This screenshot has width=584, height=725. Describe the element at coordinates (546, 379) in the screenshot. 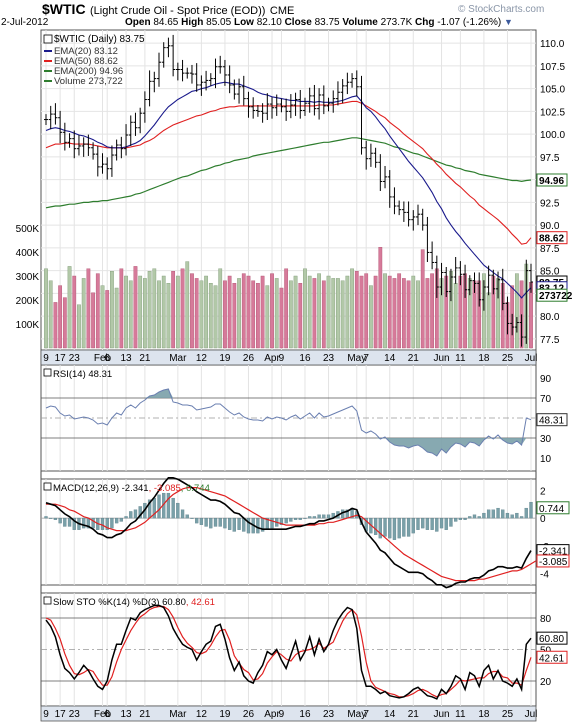

I see `rsi-tick-label: 90` at that location.